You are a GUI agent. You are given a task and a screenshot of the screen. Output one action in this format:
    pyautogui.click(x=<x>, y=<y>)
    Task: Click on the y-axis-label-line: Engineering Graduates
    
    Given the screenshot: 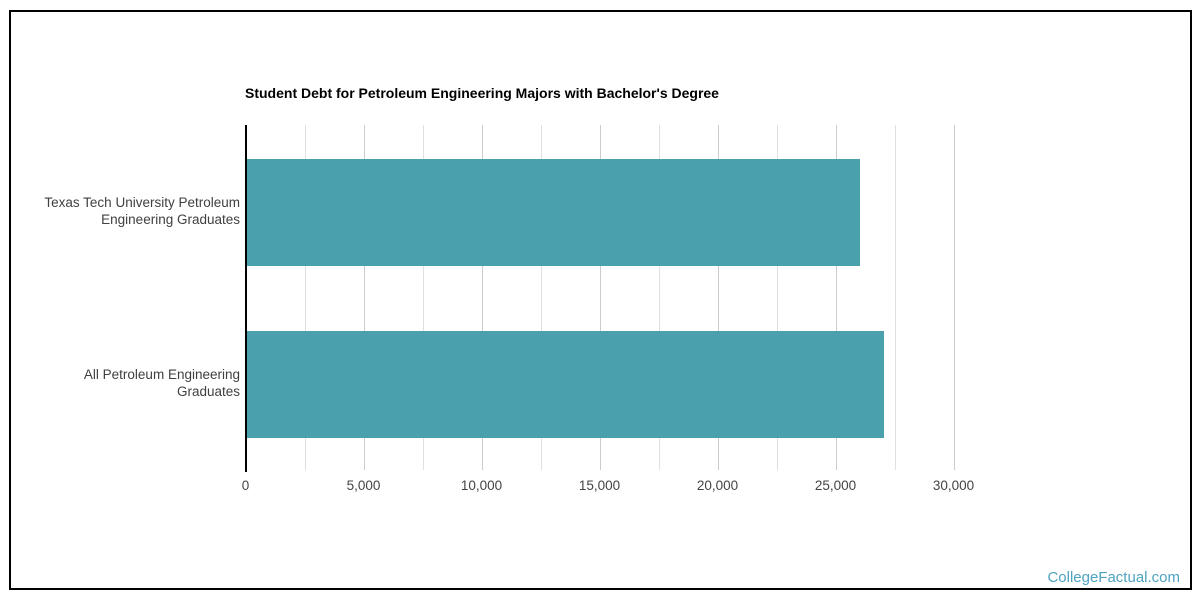 What is the action you would take?
    pyautogui.click(x=170, y=219)
    